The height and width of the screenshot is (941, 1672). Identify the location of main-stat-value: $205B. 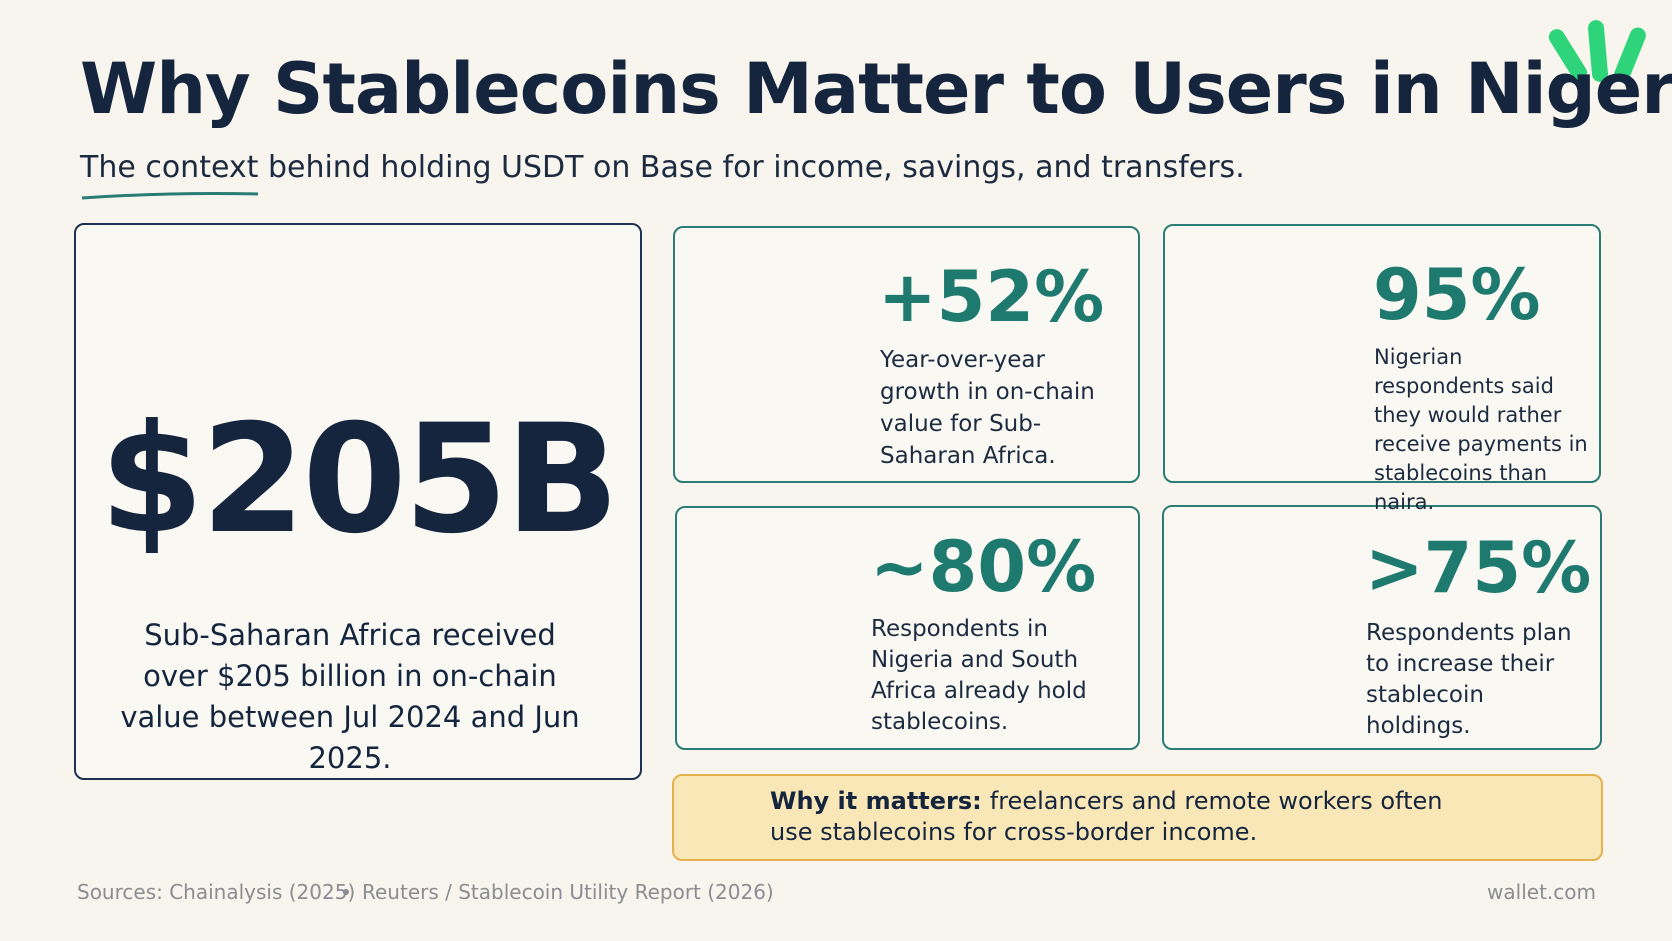
(359, 480).